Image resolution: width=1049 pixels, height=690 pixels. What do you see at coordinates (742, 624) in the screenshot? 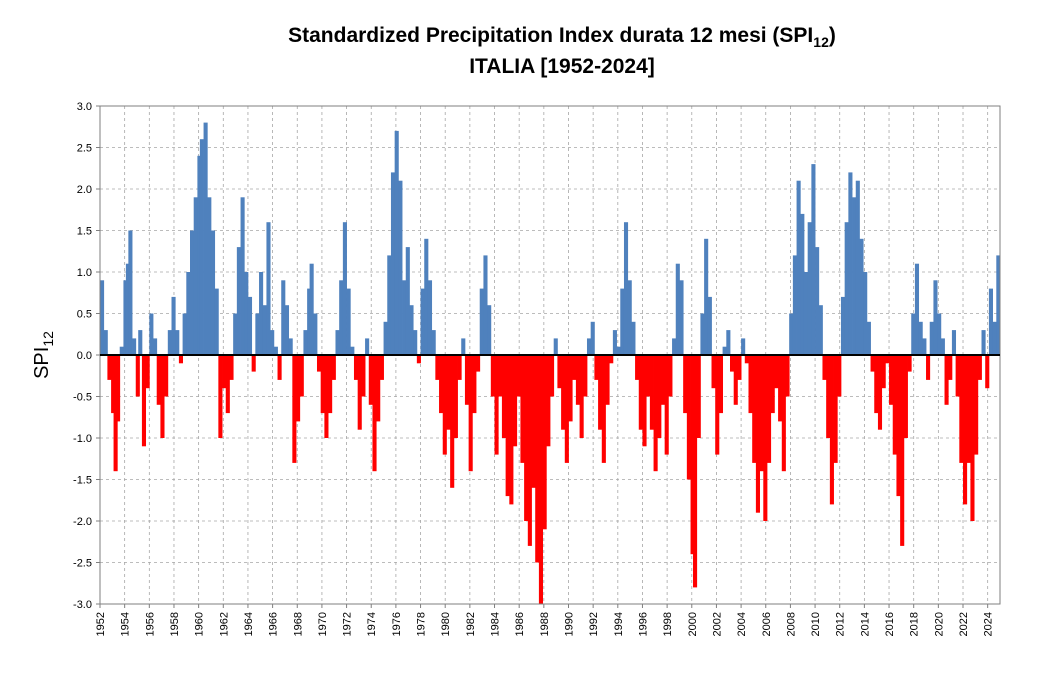
I see `x-tick-label: 2004` at bounding box center [742, 624].